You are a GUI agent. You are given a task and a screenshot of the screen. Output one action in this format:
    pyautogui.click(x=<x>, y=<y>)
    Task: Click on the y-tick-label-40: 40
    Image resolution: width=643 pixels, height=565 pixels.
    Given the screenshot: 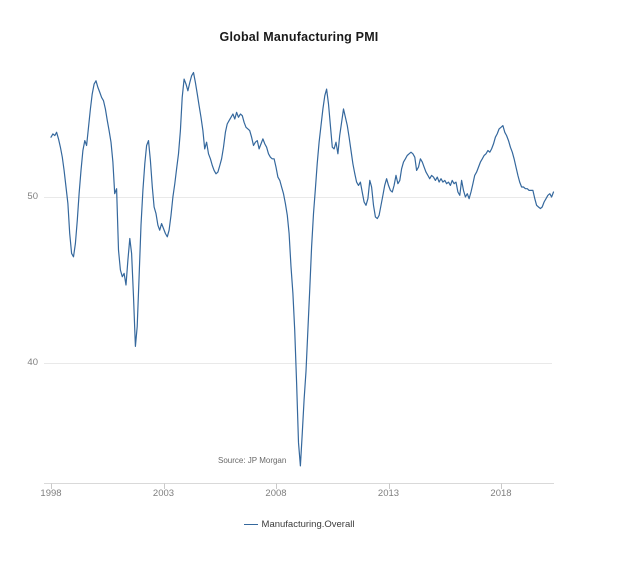 What is the action you would take?
    pyautogui.click(x=32, y=362)
    